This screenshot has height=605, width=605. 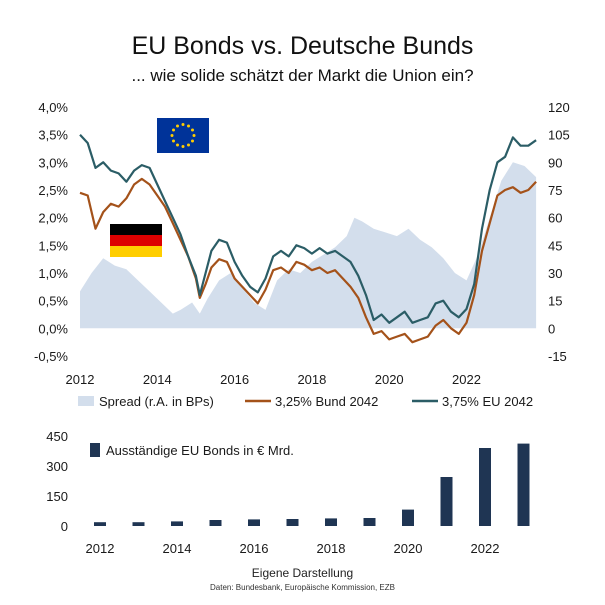 I want to click on bar-y-tick-label: 300, so click(x=57, y=466).